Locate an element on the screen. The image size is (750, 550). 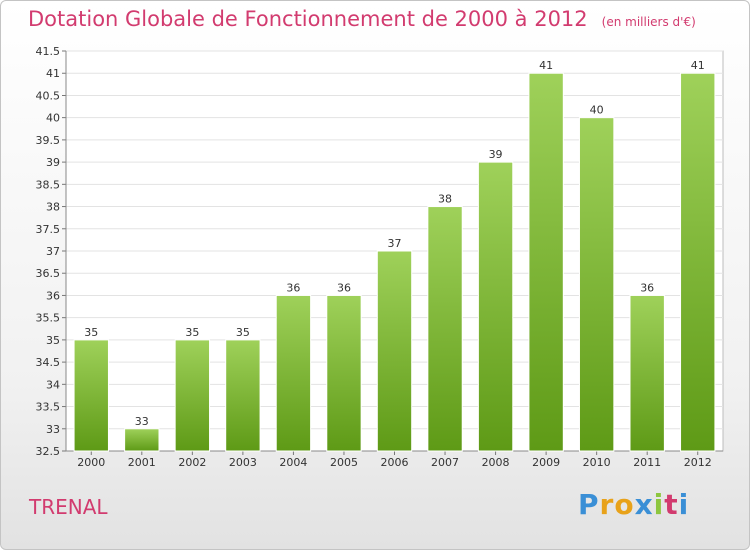
x-tick-label-2010: 2010 is located at coordinates (597, 462).